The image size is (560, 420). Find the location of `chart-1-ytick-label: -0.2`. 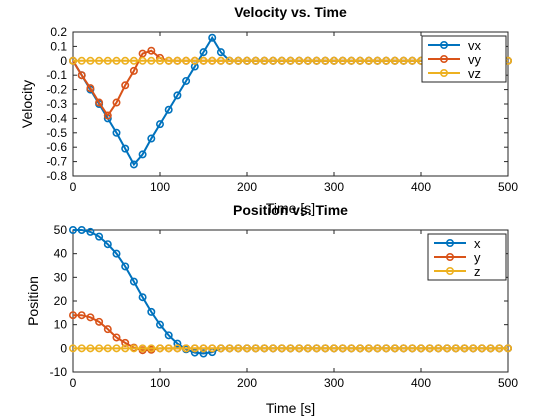

chart-1-ytick-label: -0.2 is located at coordinates (56, 90).